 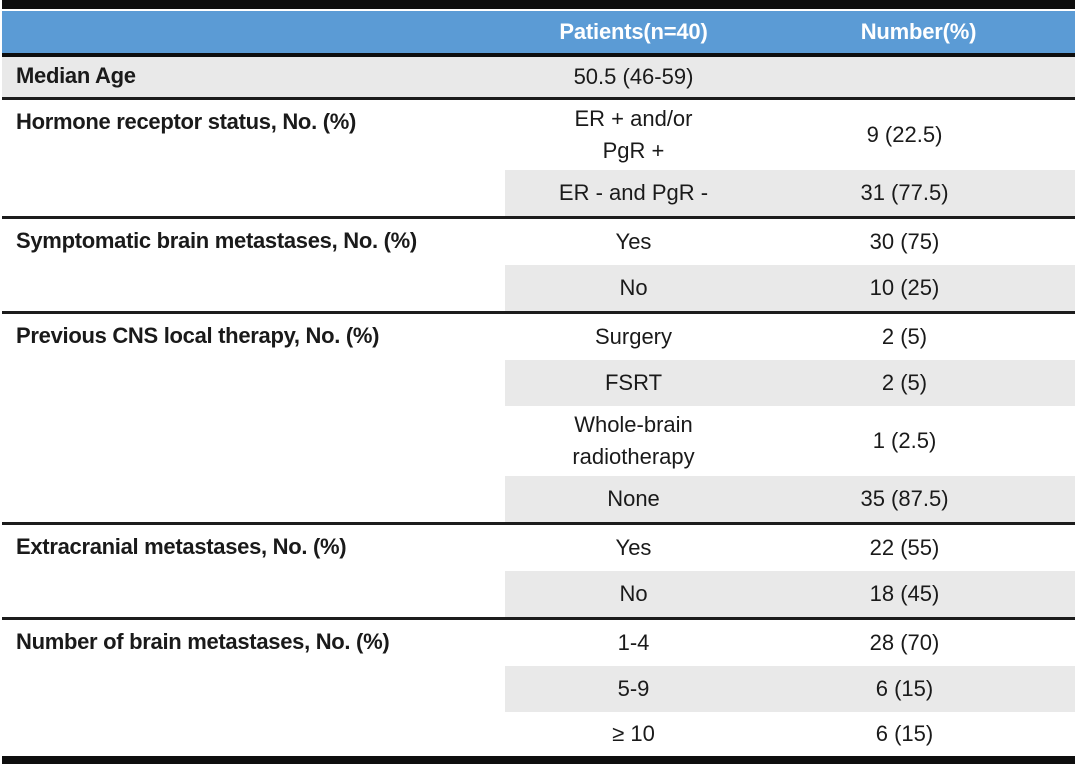 I want to click on table-row: FSRT 2 (5), so click(x=790, y=383).